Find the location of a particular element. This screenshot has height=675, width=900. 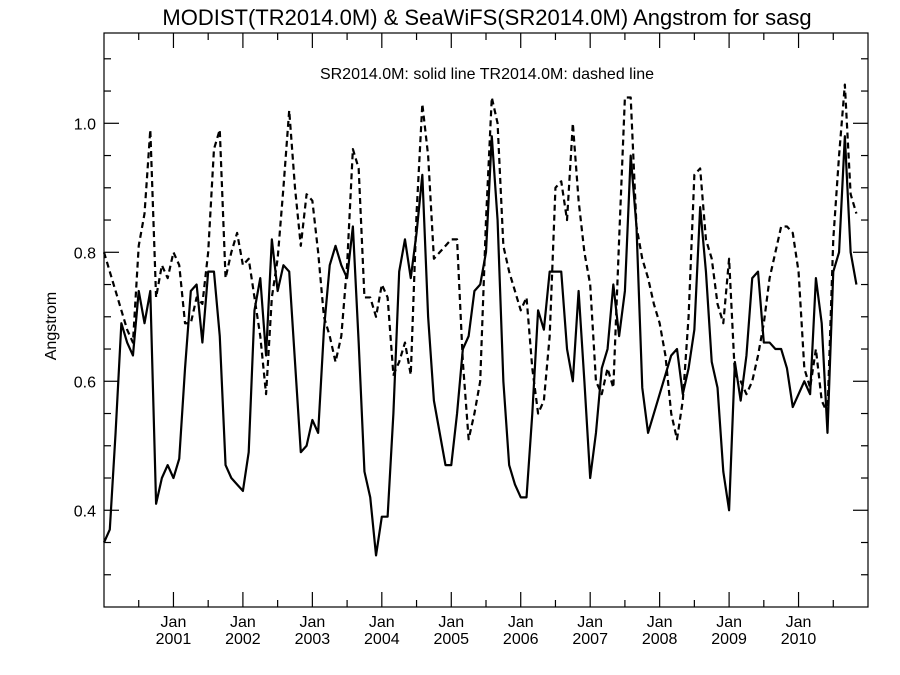

y-tick-label: 0.4 is located at coordinates (85, 511).